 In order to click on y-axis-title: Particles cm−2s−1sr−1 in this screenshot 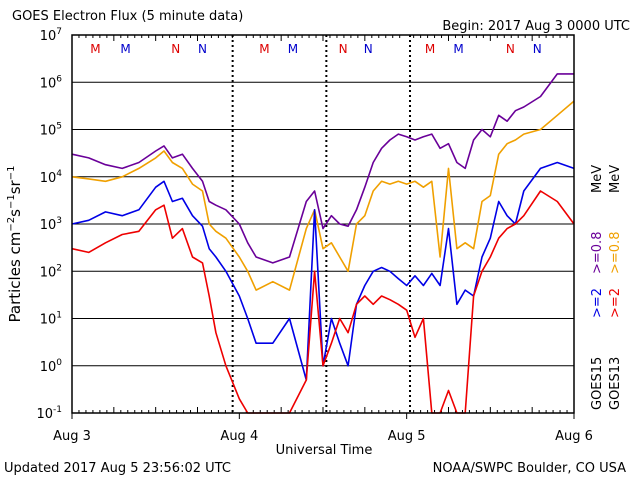, I will do `click(15, 244)`.